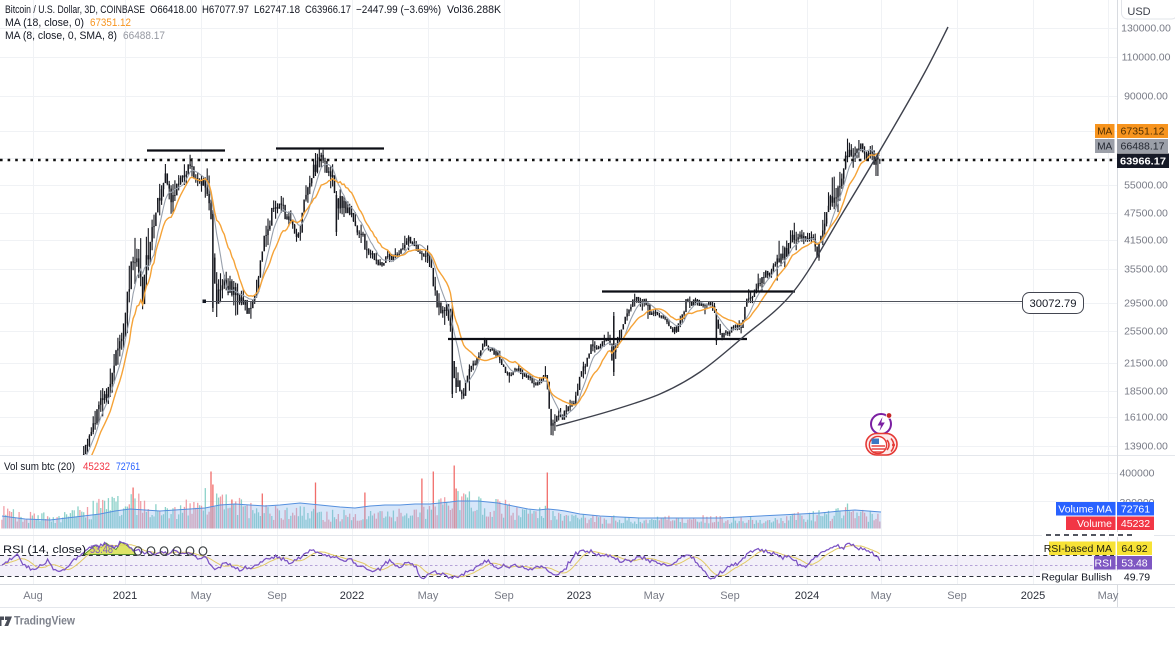 The image size is (1175, 645). What do you see at coordinates (225, 10) in the screenshot?
I see `svg-text: H67077.97` at bounding box center [225, 10].